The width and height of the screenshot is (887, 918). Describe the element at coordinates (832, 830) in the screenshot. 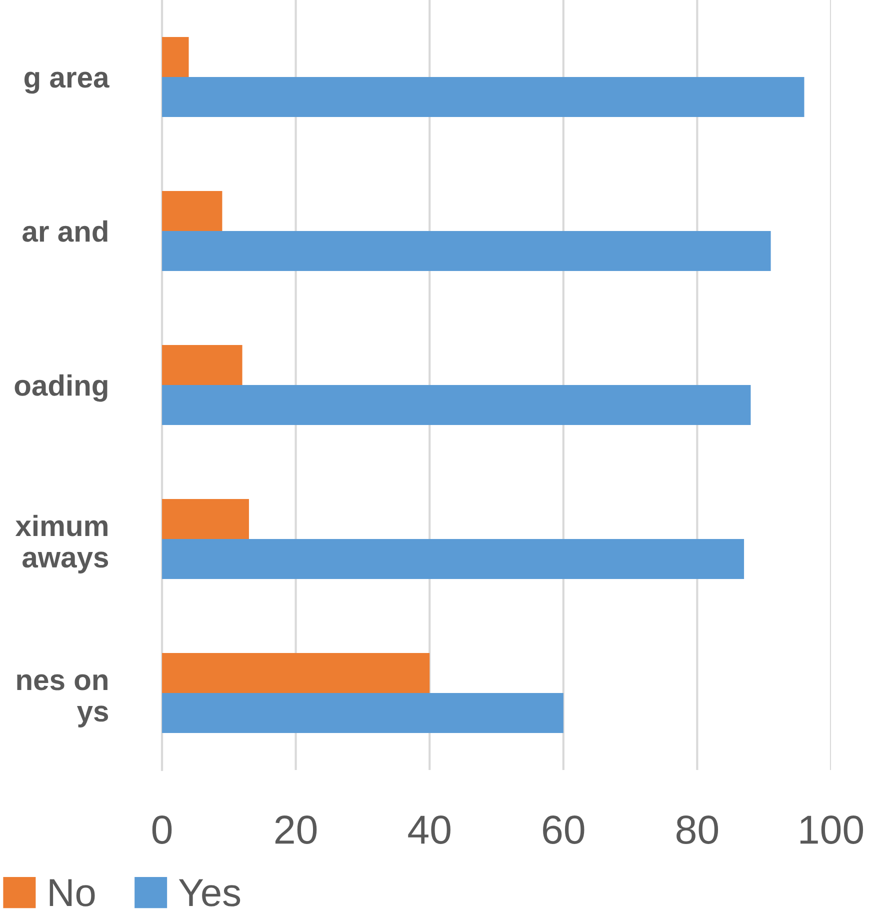

I see `x-tick-label: 100` at that location.